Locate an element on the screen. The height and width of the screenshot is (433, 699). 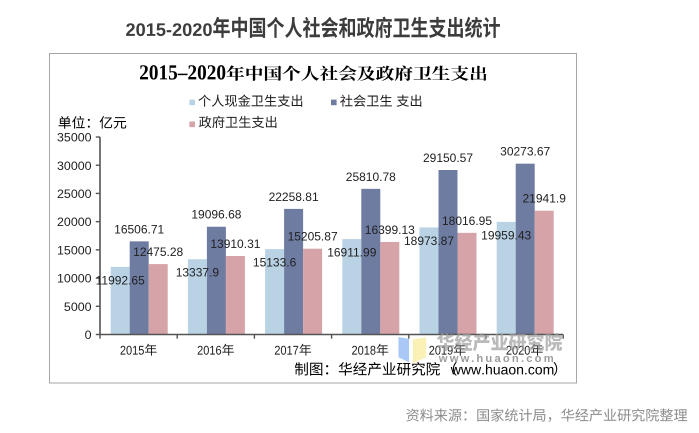
svg-text: 19959.43 is located at coordinates (506, 235).